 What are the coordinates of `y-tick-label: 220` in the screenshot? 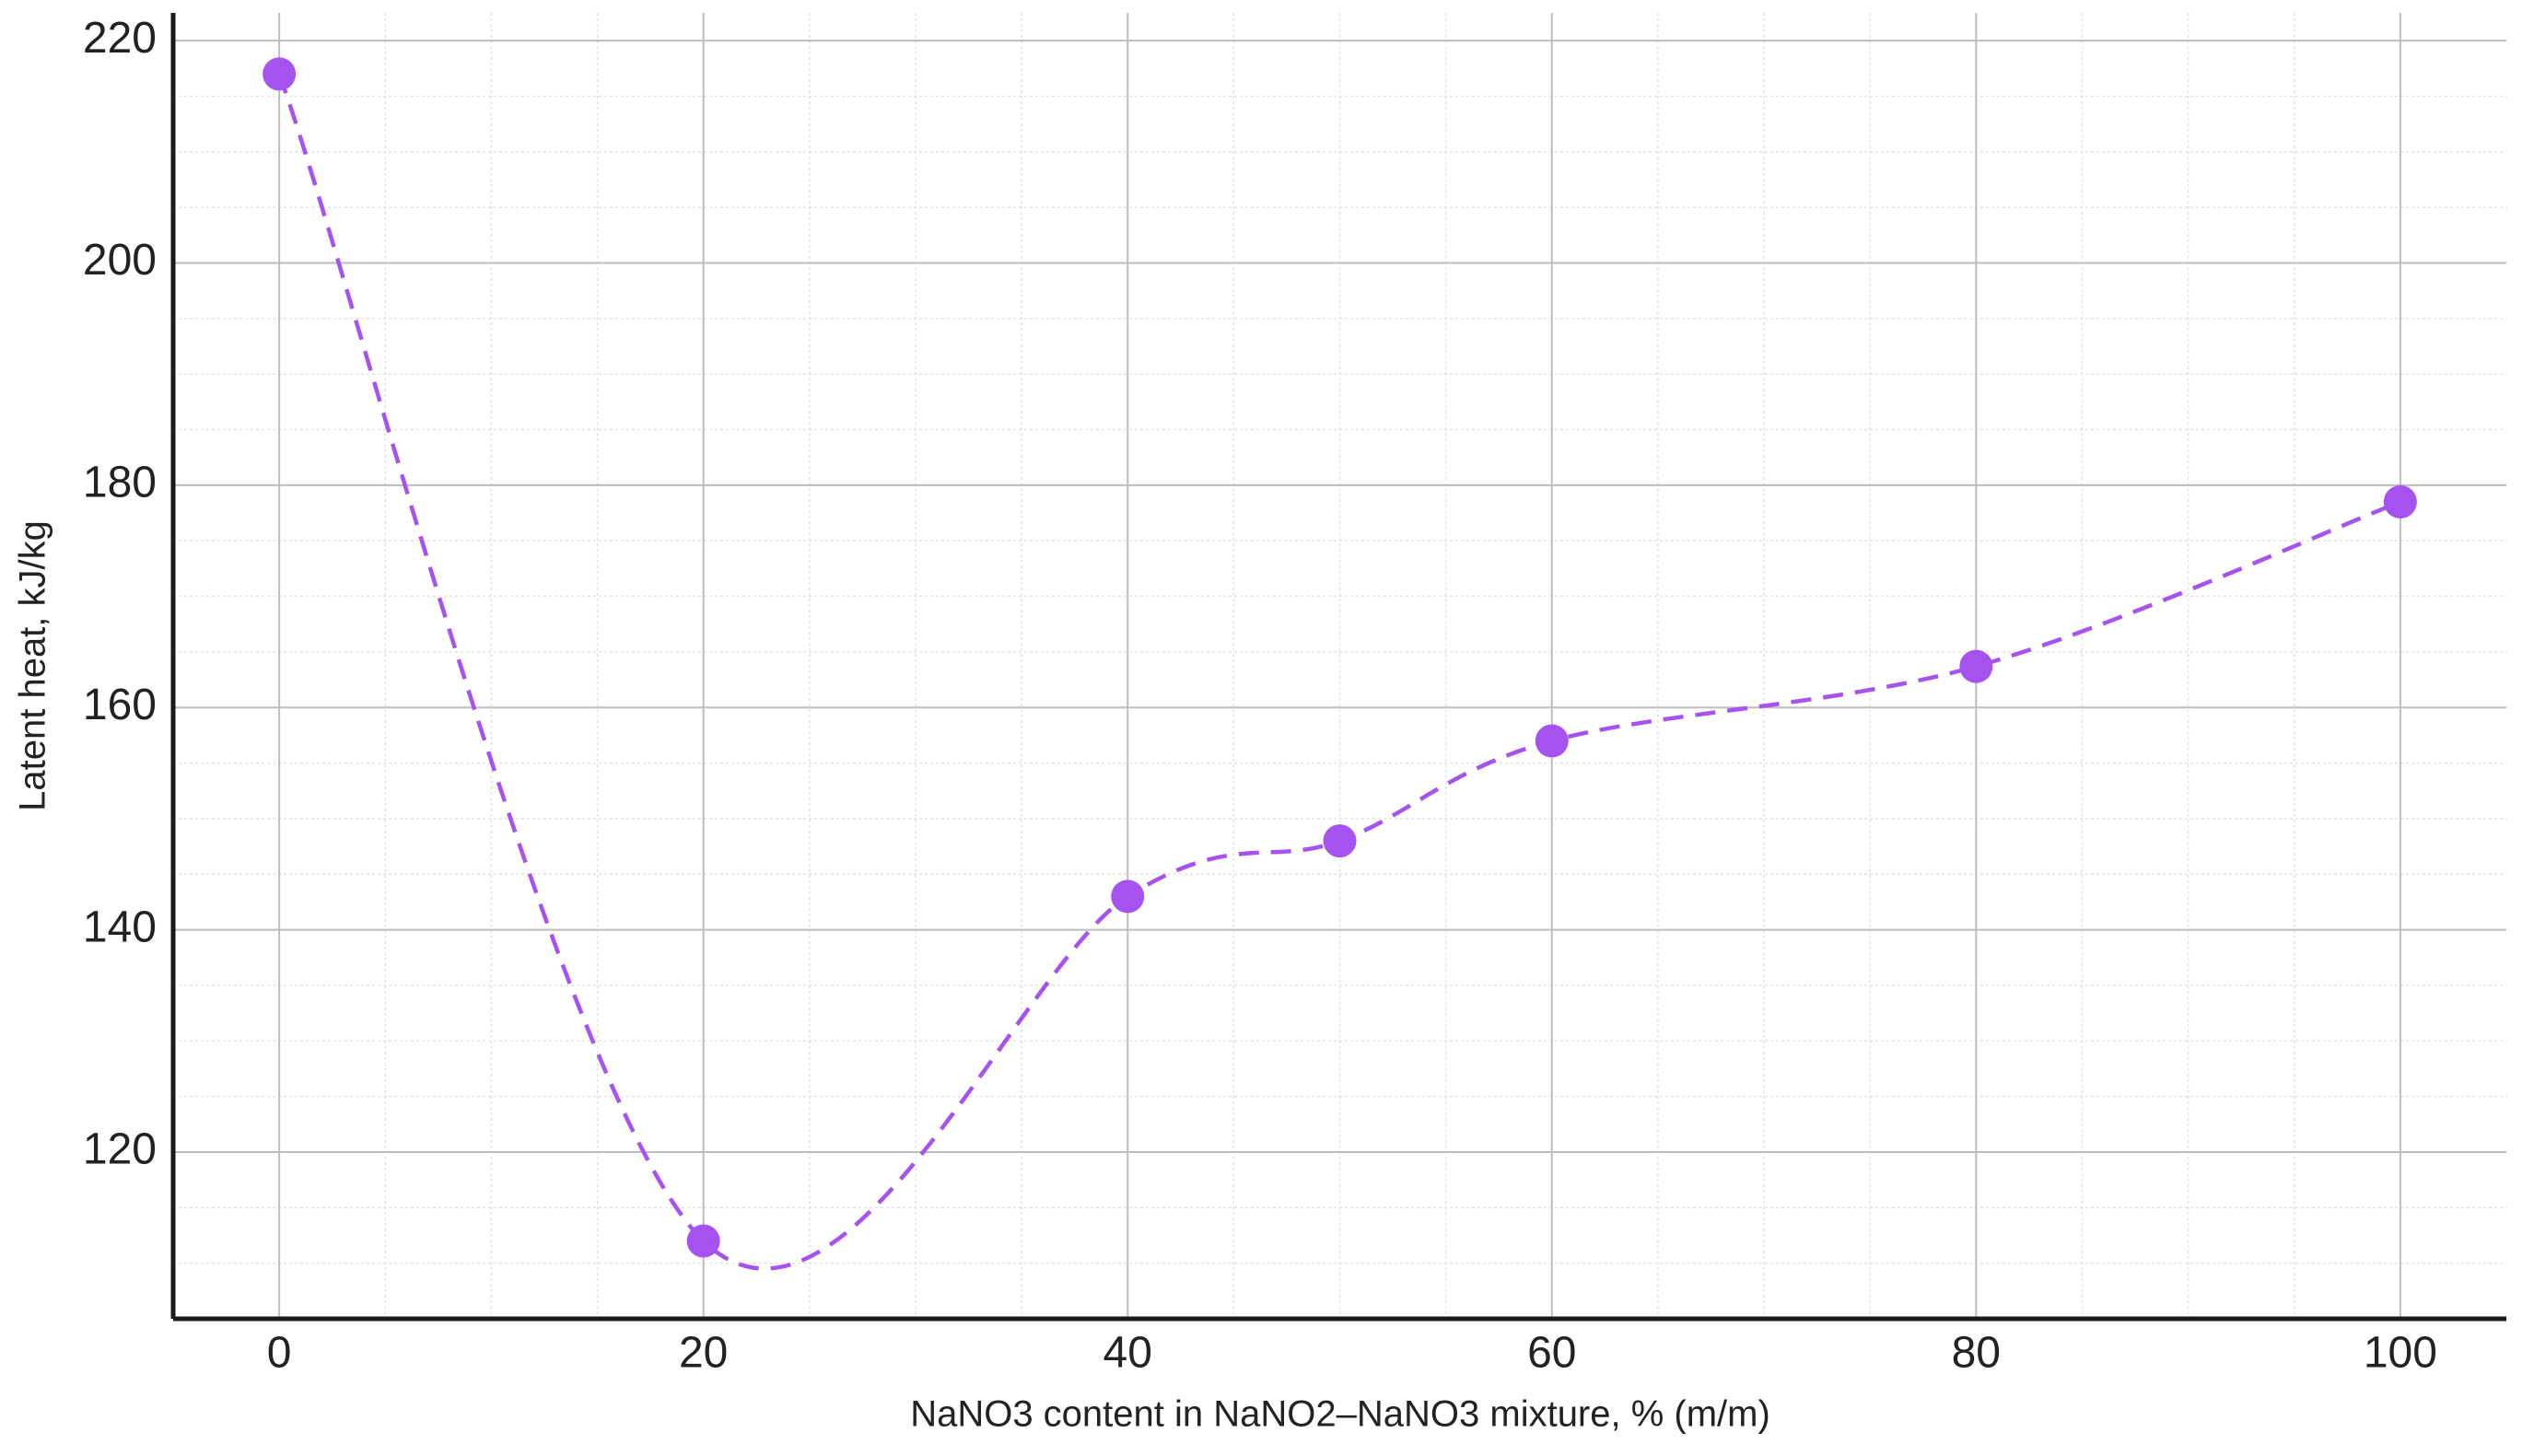 It's located at (120, 38).